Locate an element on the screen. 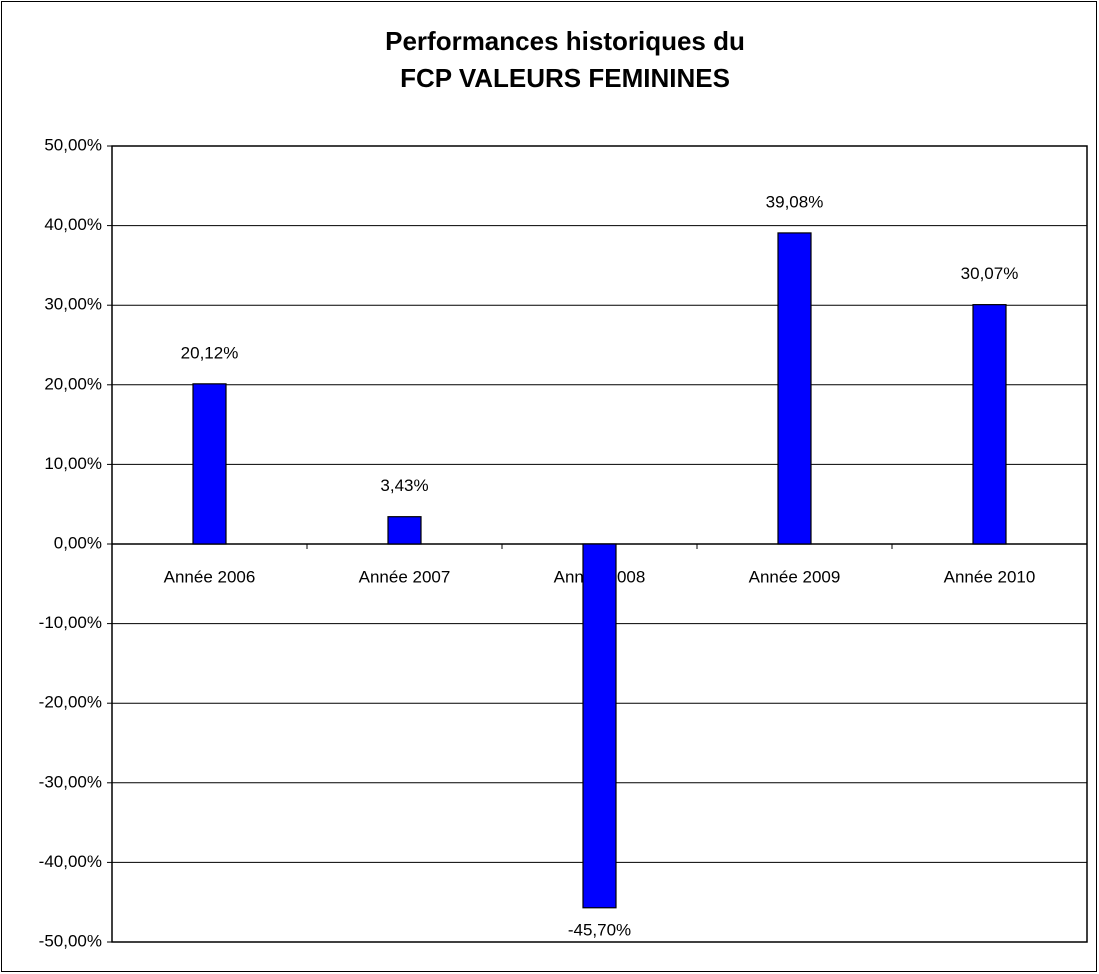 Image resolution: width=1099 pixels, height=974 pixels. y-tick-label: 50,00% is located at coordinates (73, 144).